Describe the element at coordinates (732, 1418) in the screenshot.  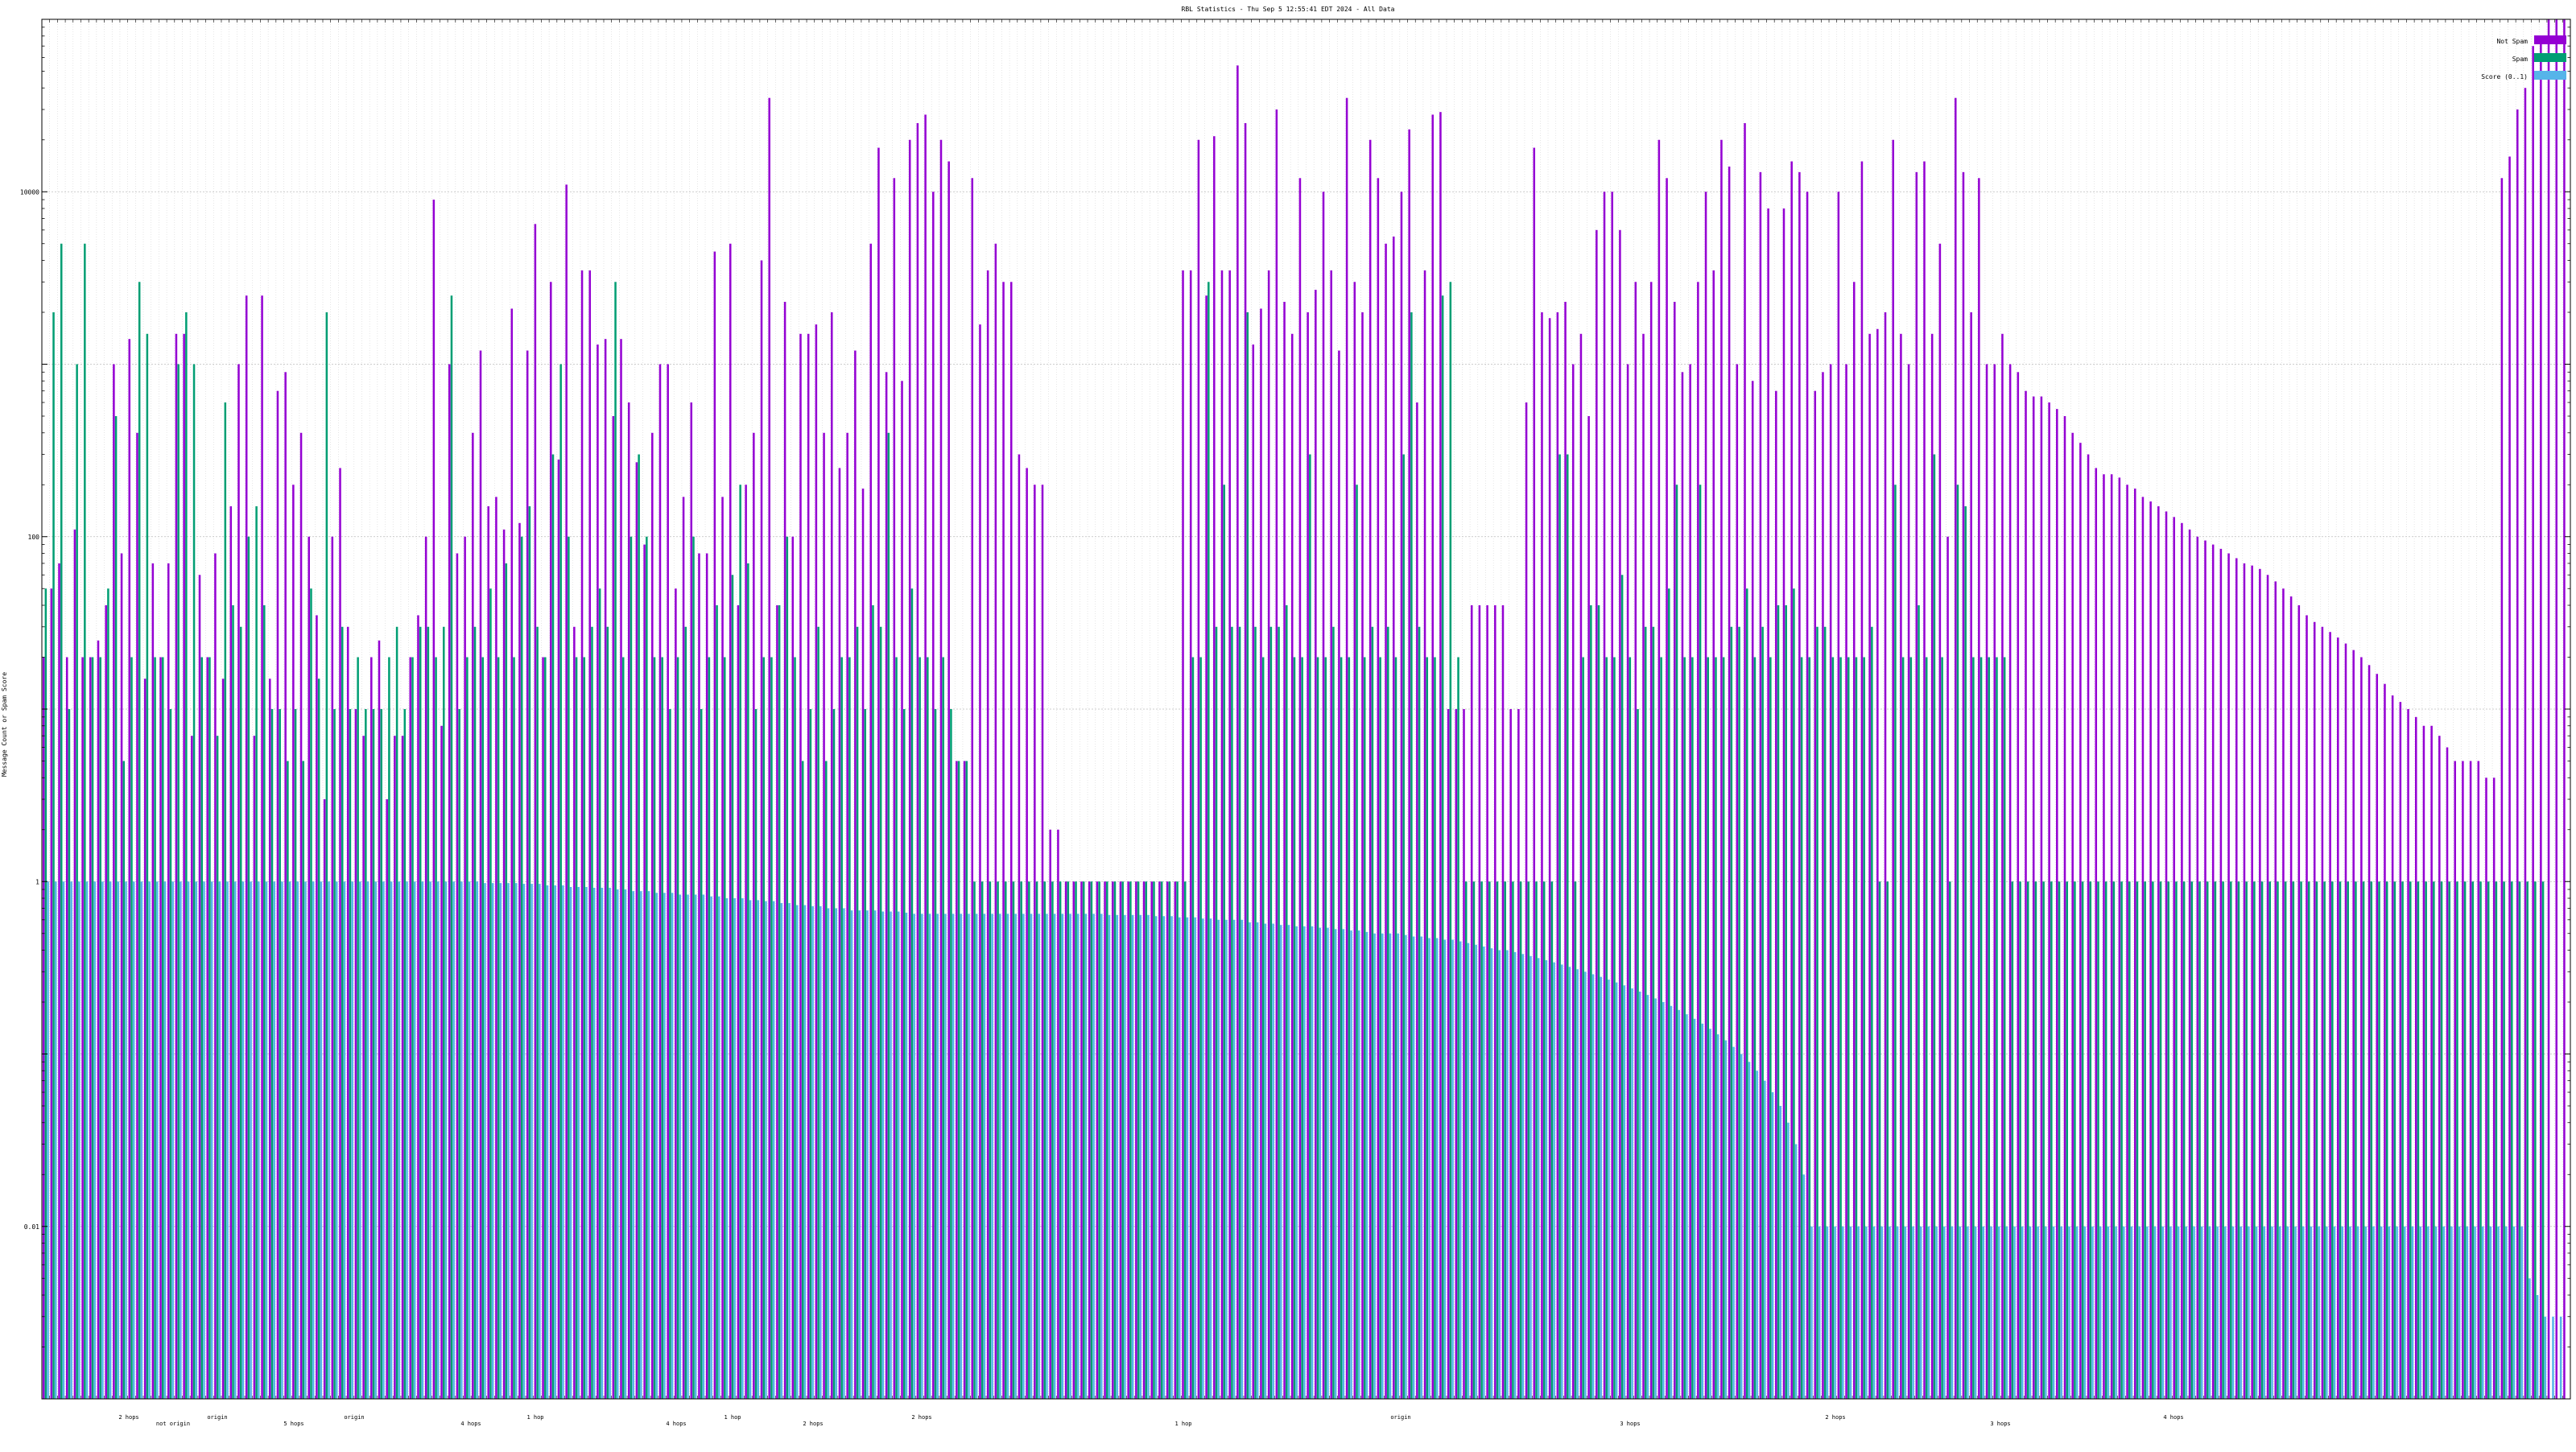
I see `x-group-label: 1 hop` at that location.